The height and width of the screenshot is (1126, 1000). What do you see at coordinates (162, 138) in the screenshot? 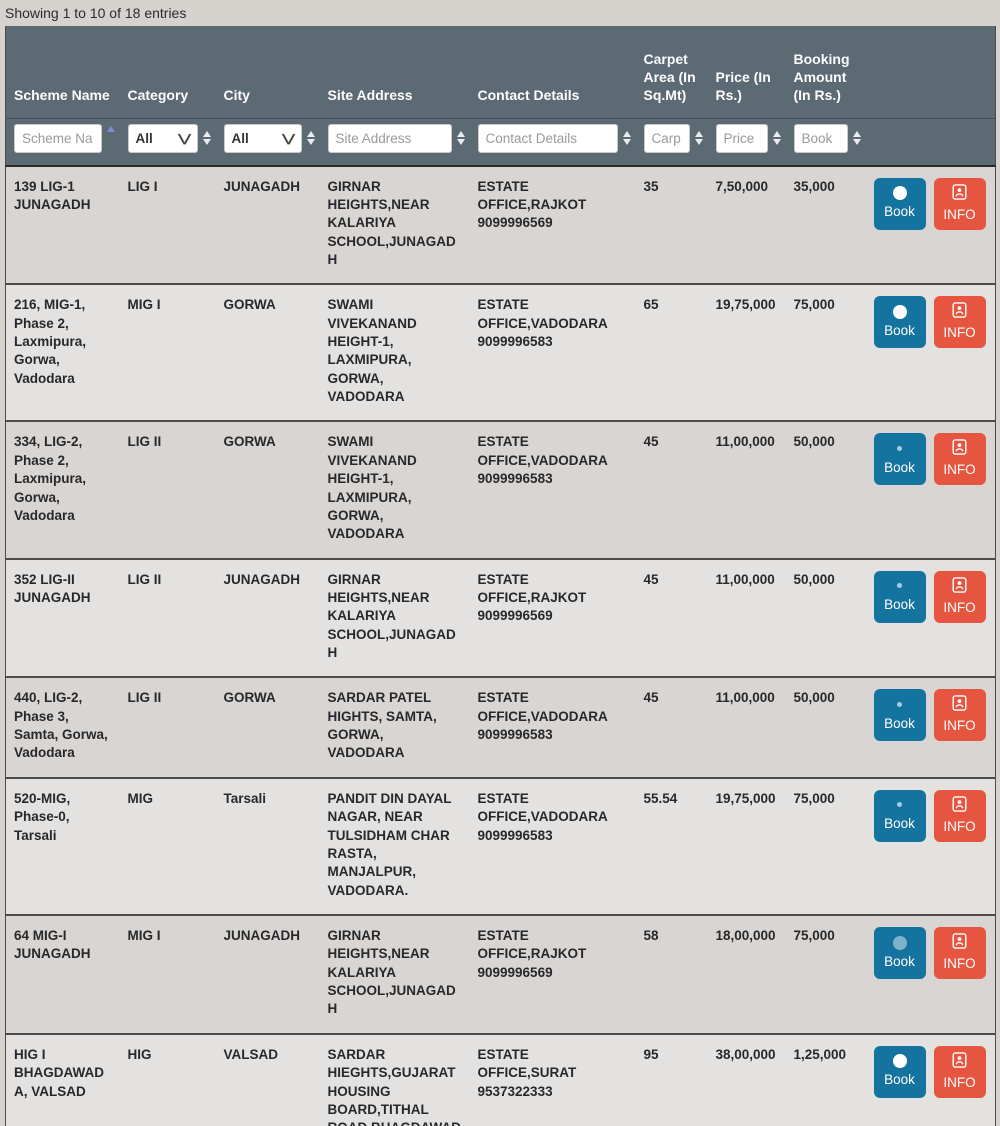
I see `category-filter-select: All ⋁` at bounding box center [162, 138].